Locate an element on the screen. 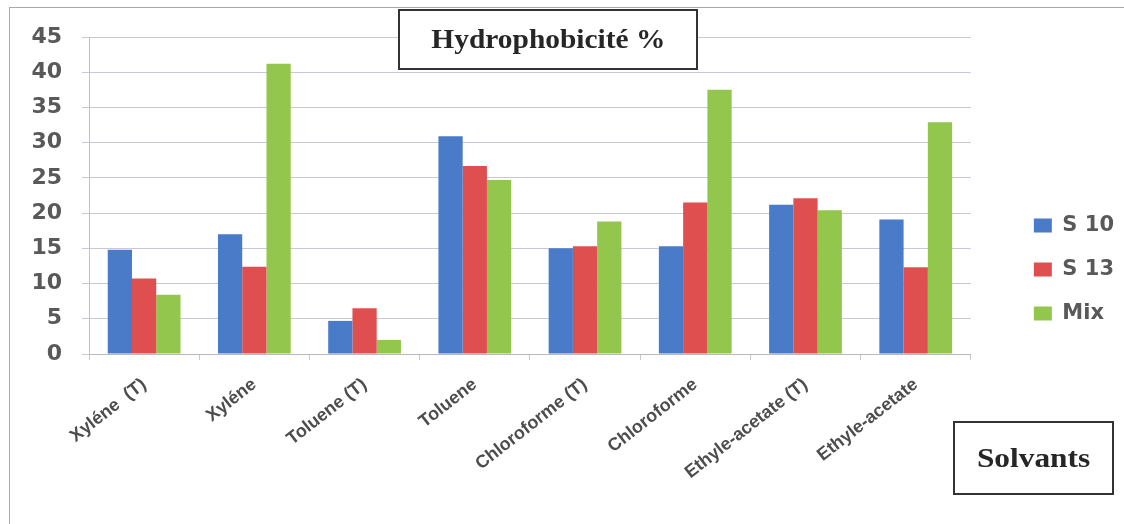  title-frame: Hydrophobicité % is located at coordinates (548, 39).